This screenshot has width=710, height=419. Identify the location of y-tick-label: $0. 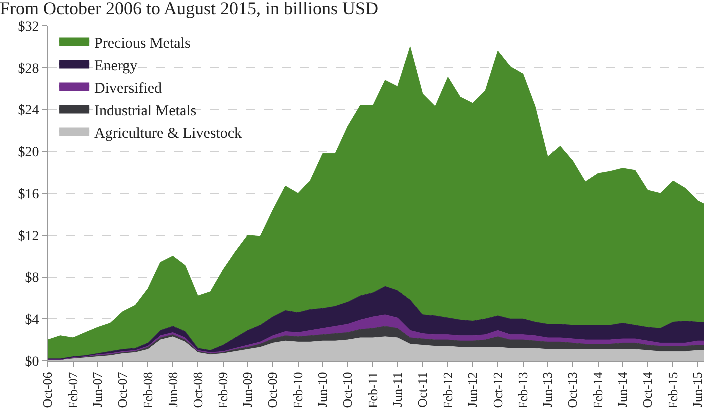
(32, 362).